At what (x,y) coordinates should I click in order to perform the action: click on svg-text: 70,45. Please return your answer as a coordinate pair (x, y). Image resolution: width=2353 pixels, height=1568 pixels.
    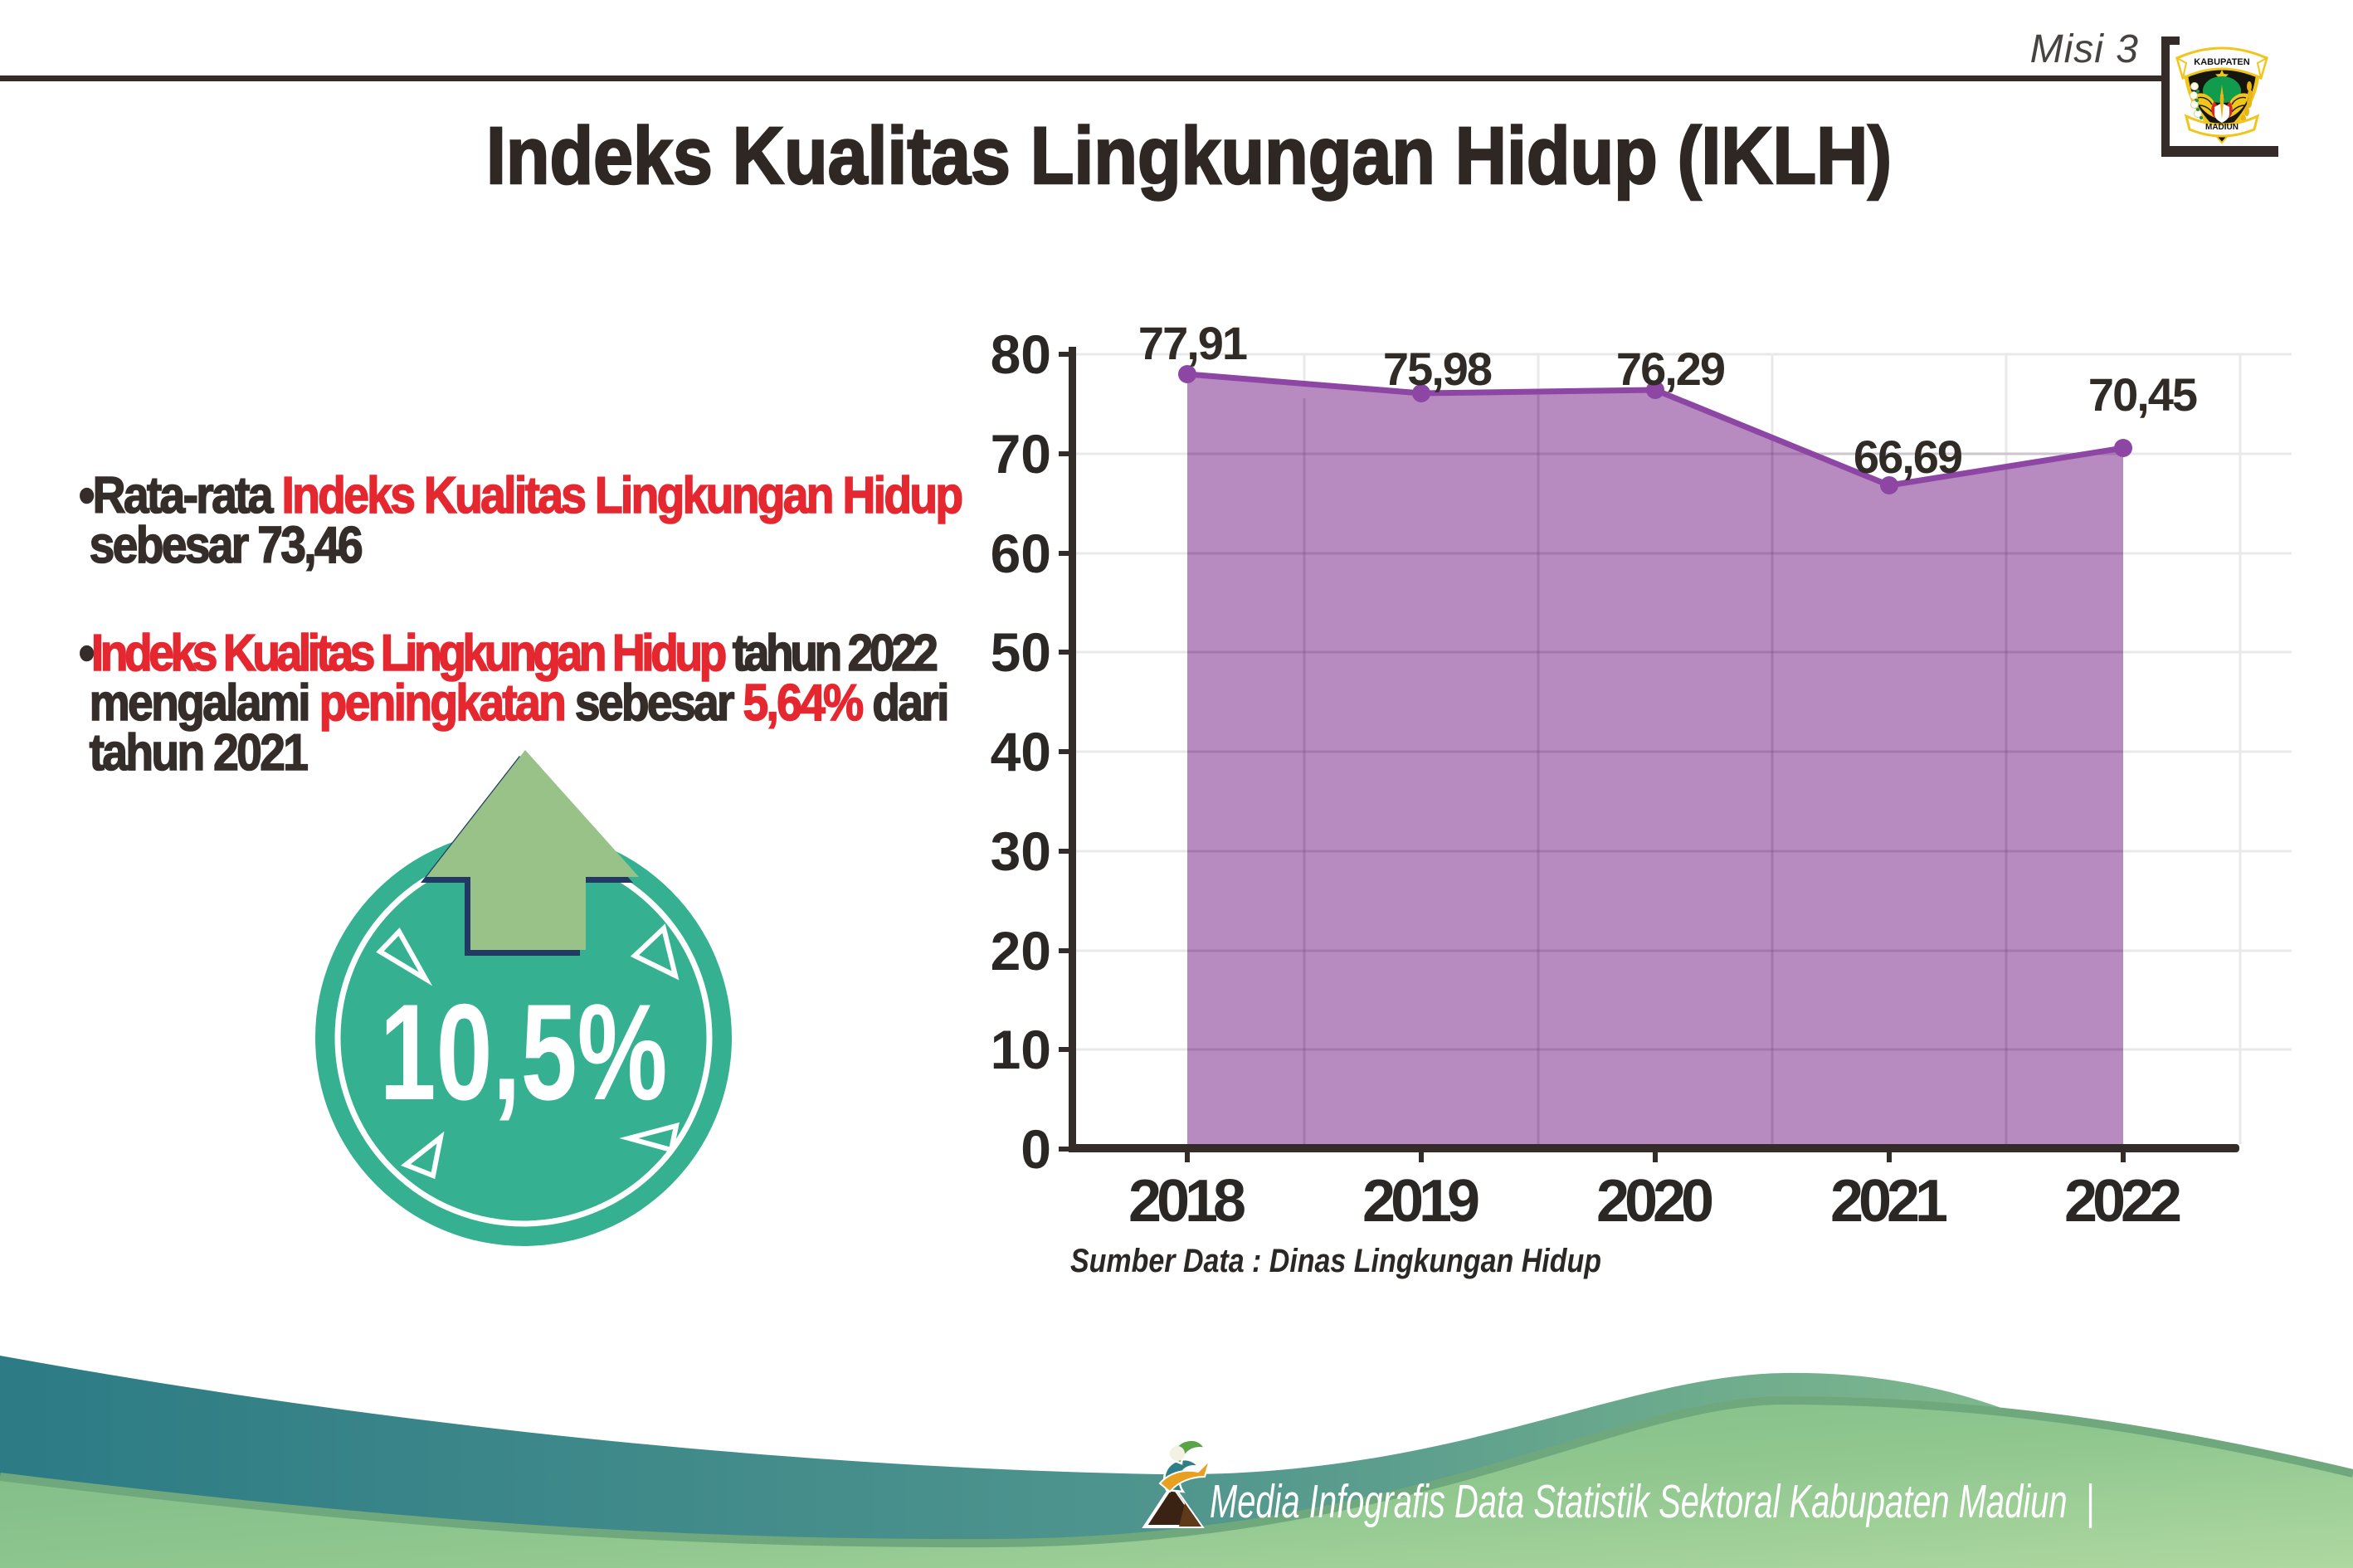
    Looking at the image, I should click on (2142, 394).